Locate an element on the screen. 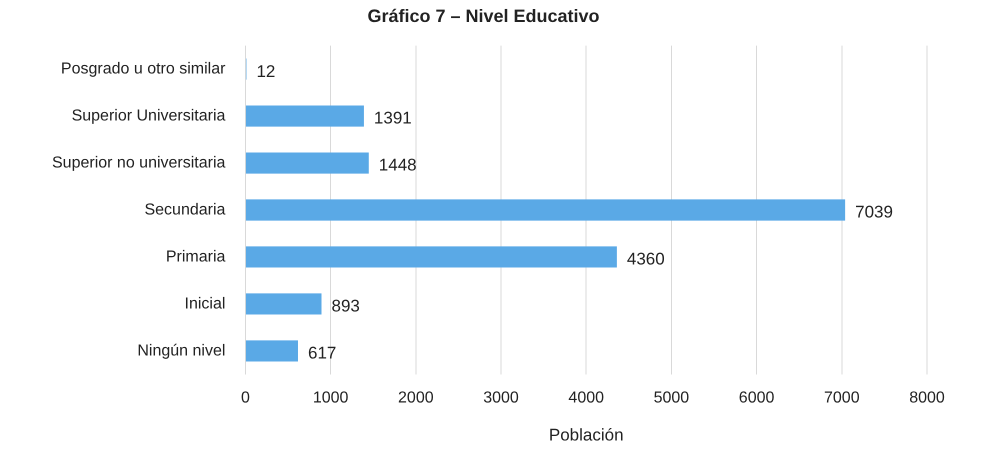  data-label: 1448 is located at coordinates (397, 165).